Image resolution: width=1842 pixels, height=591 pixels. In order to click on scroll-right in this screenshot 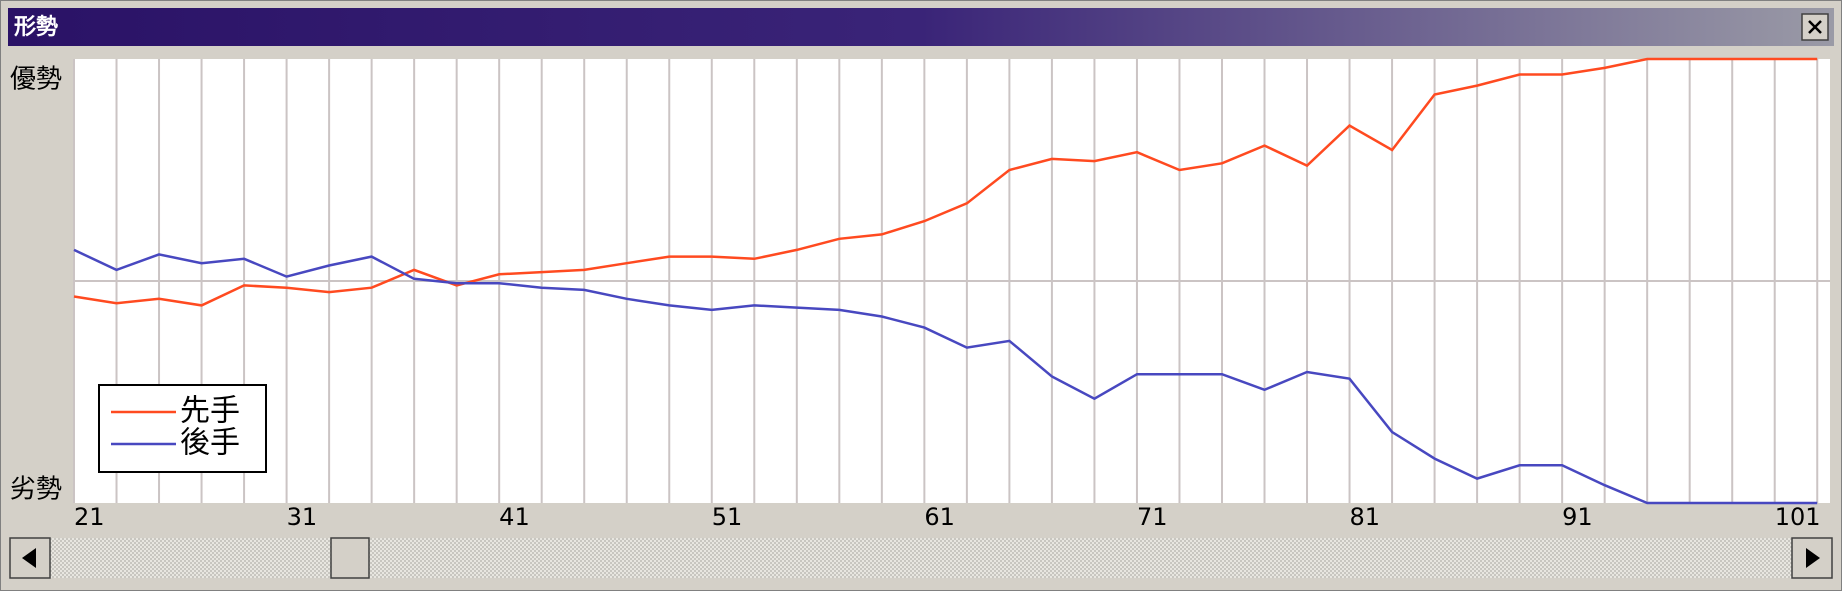, I will do `click(1812, 558)`.